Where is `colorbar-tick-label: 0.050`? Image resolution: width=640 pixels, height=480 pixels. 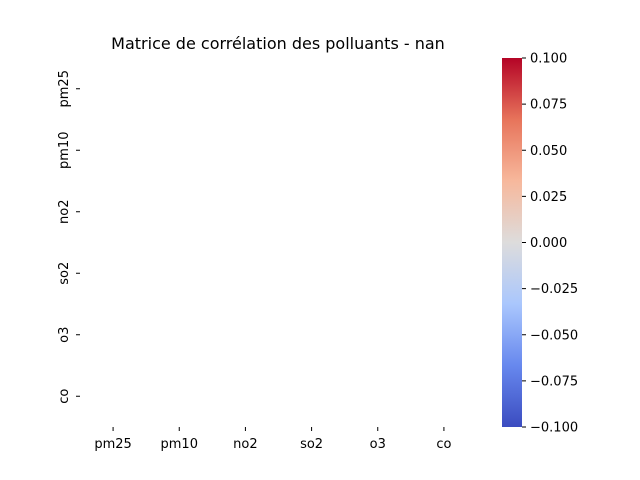 colorbar-tick-label: 0.050 is located at coordinates (548, 151).